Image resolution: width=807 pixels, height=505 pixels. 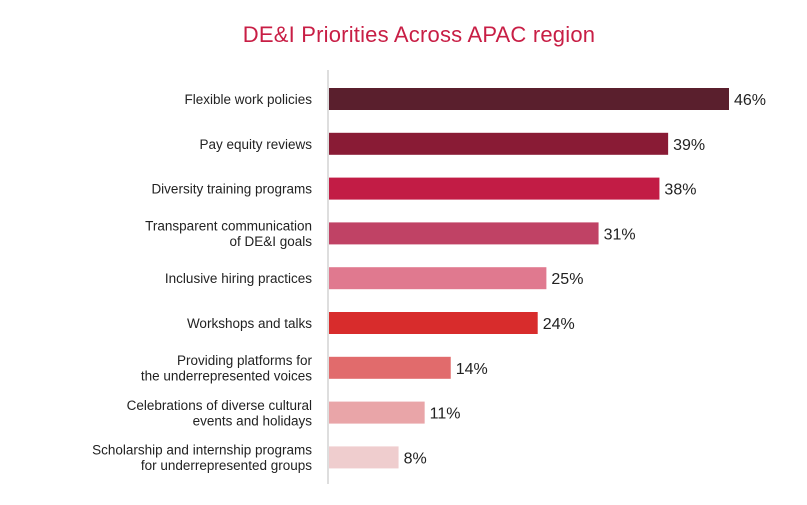 I want to click on category-label-line: Pay equity reviews, so click(x=255, y=144).